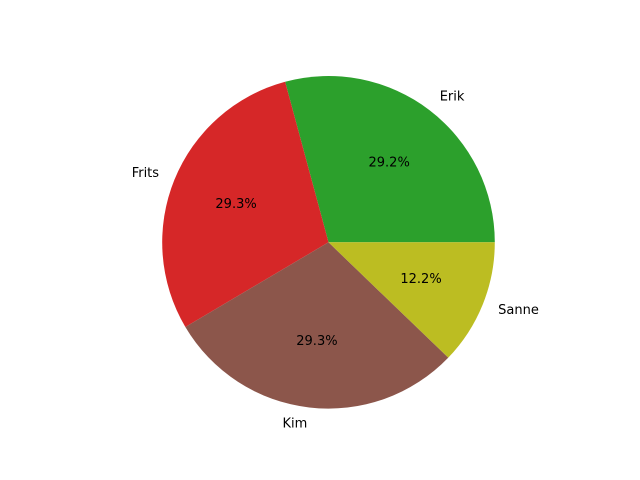 This screenshot has width=640, height=480. What do you see at coordinates (389, 163) in the screenshot?
I see `percent-label-erik: 29.2%` at bounding box center [389, 163].